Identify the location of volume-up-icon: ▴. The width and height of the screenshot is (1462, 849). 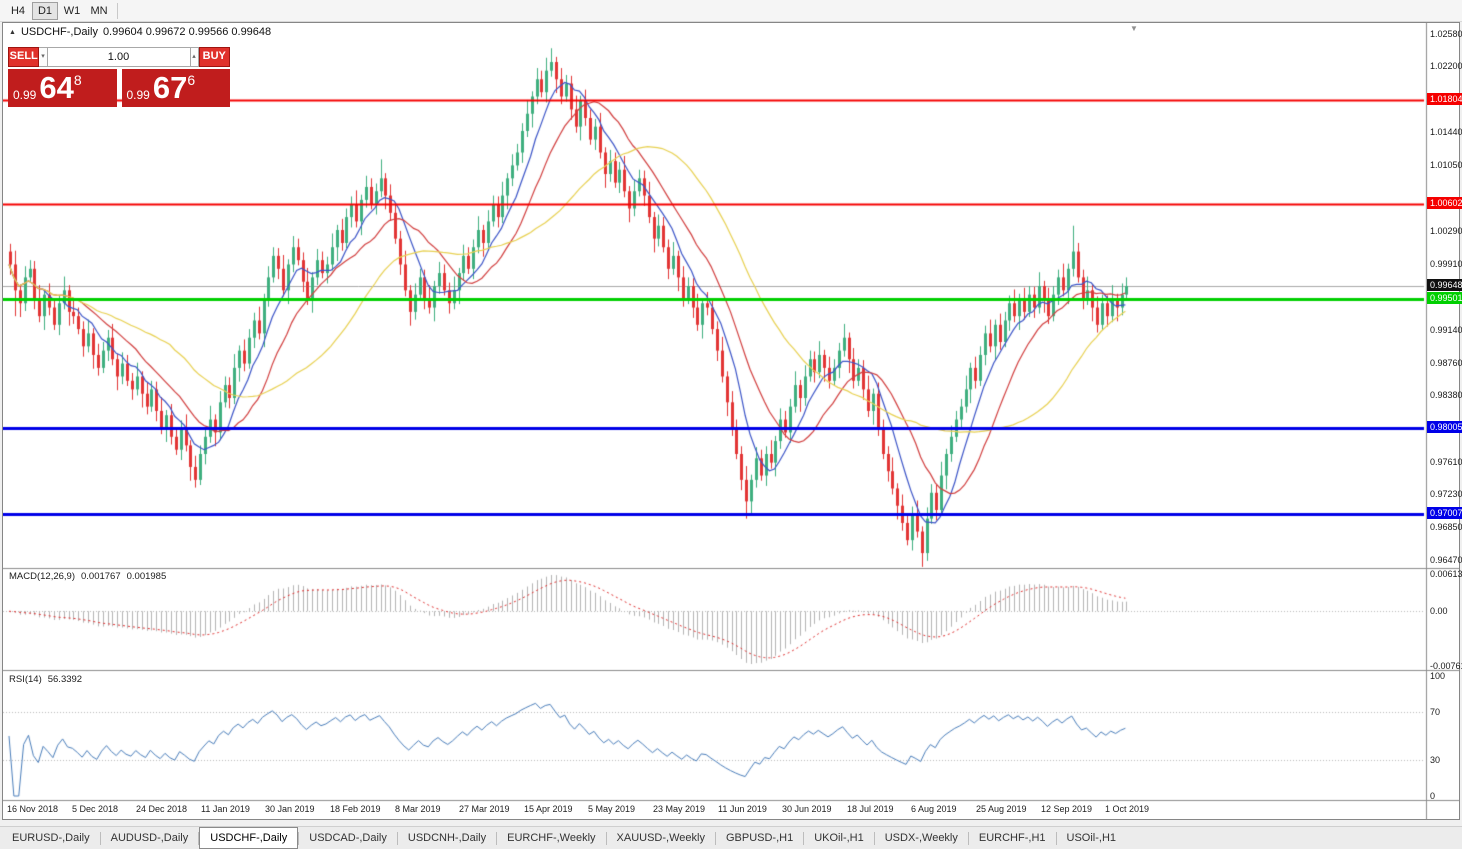
(194, 57).